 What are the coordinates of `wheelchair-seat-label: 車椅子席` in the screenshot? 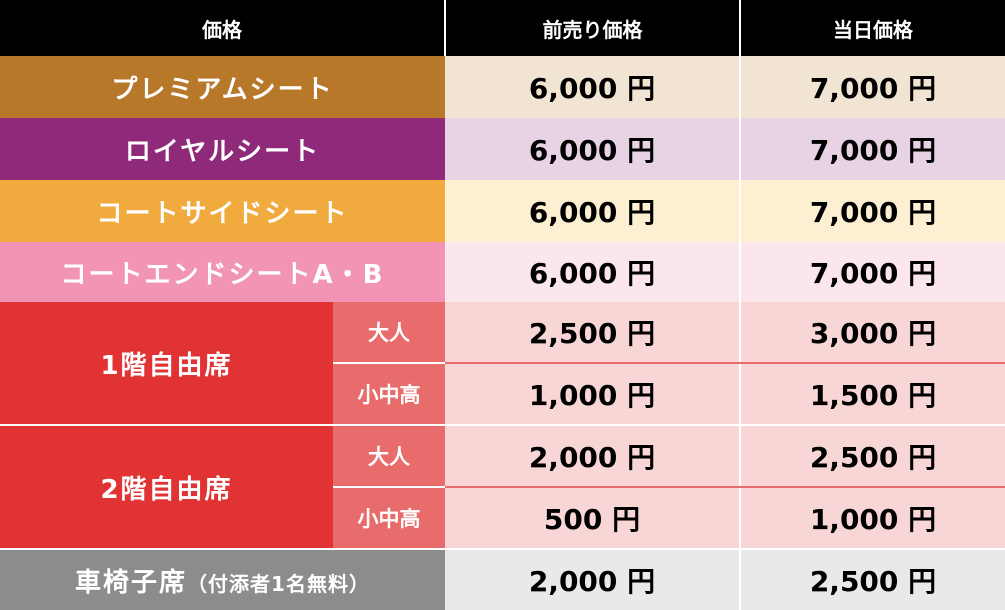 It's located at (131, 582).